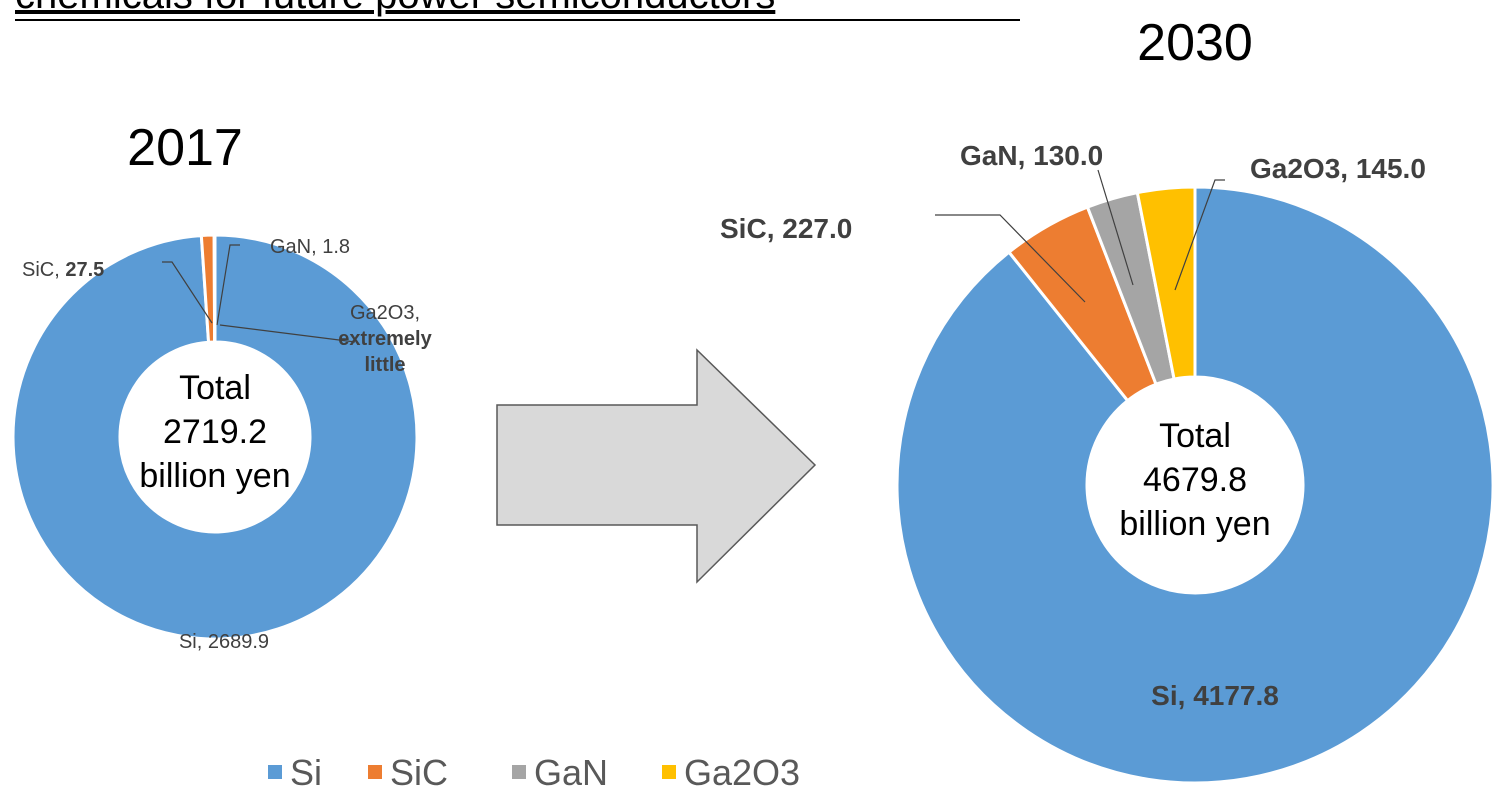 The image size is (1492, 800). What do you see at coordinates (84, 270) in the screenshot?
I see `label-value: 27.5` at bounding box center [84, 270].